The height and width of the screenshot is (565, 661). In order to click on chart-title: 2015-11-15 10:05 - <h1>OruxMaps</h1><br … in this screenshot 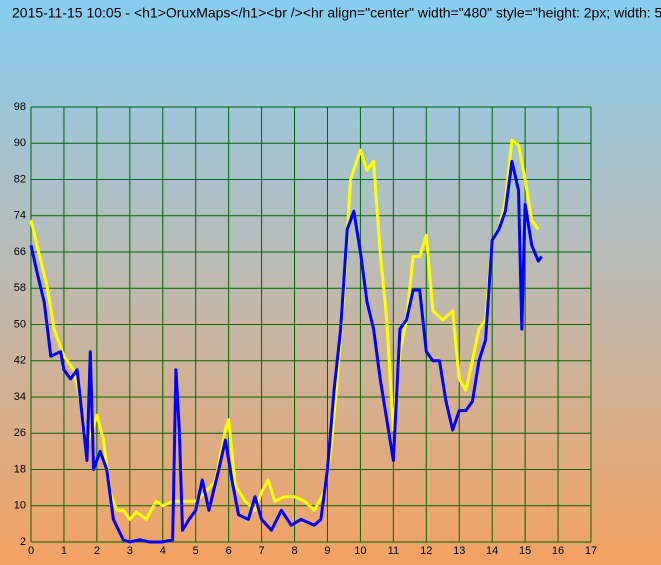, I will do `click(336, 13)`.